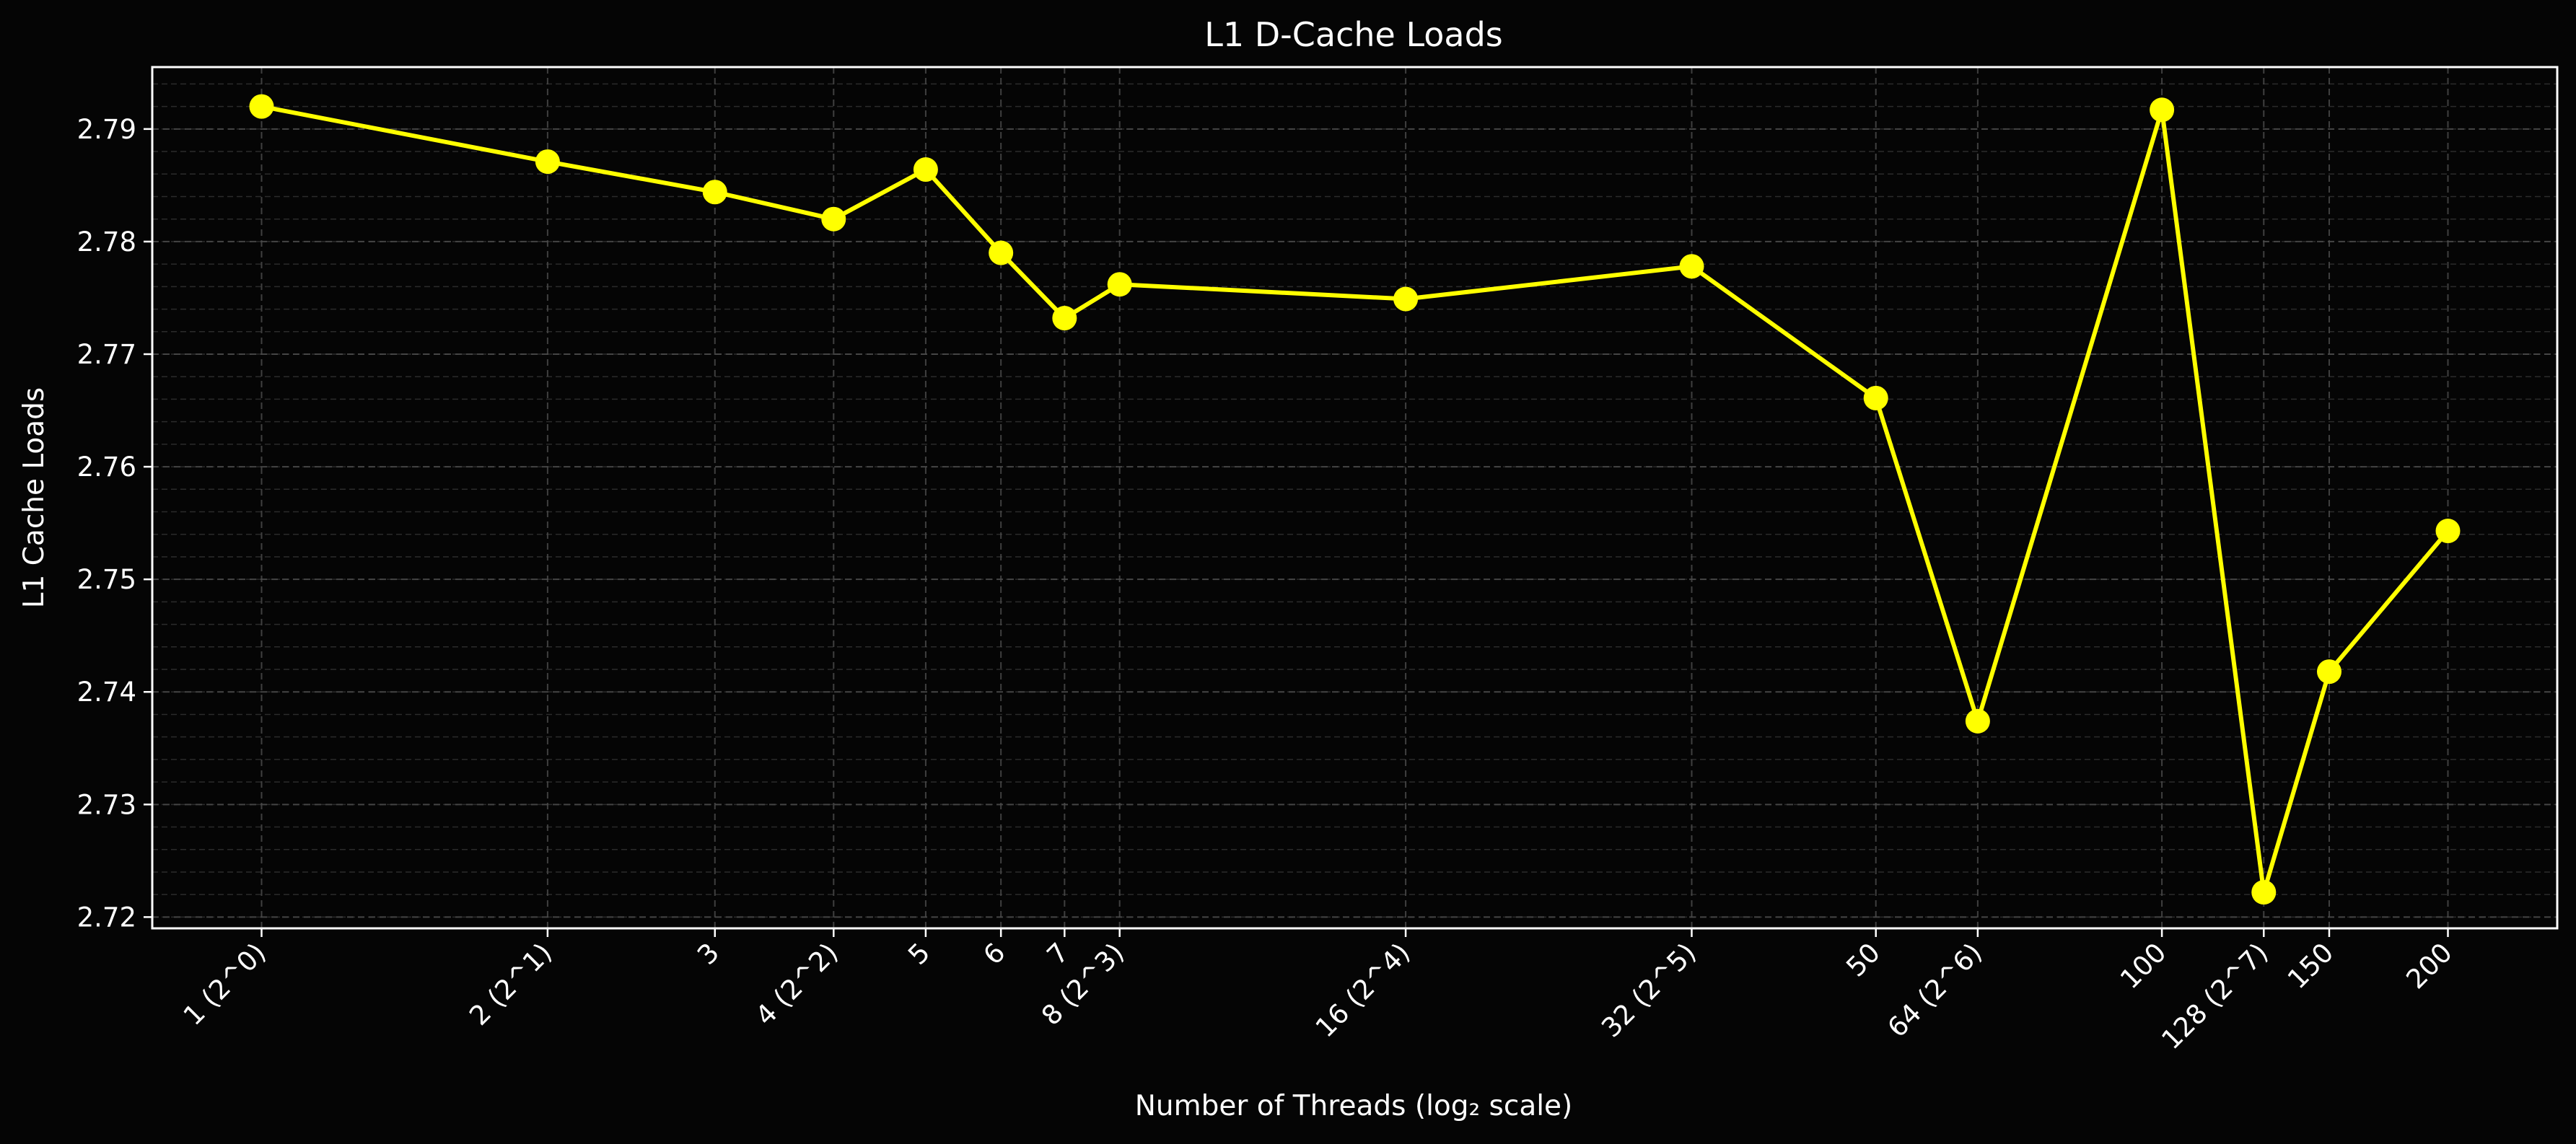 The width and height of the screenshot is (2576, 1144). I want to click on x-tick-label: 100, so click(2143, 966).